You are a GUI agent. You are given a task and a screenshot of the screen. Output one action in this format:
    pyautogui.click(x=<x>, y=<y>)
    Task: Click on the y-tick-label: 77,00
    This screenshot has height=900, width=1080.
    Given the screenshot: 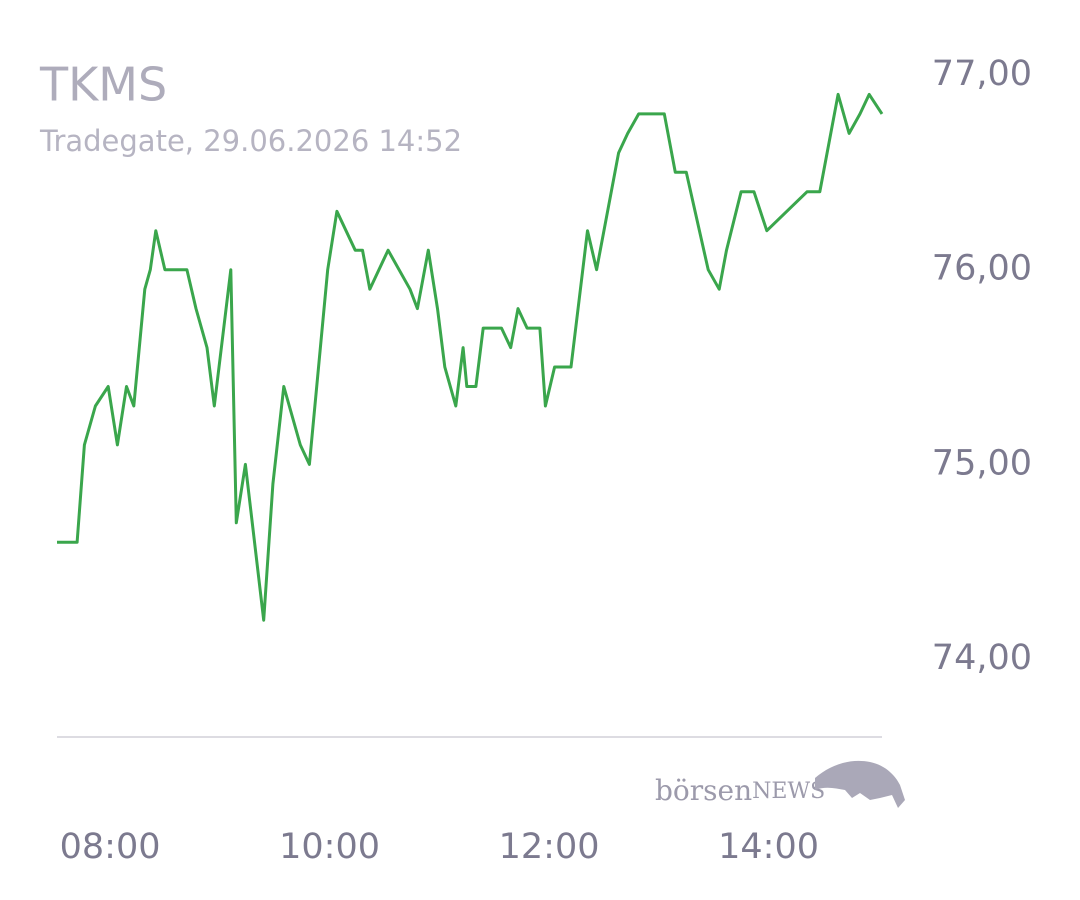 What is the action you would take?
    pyautogui.click(x=982, y=74)
    